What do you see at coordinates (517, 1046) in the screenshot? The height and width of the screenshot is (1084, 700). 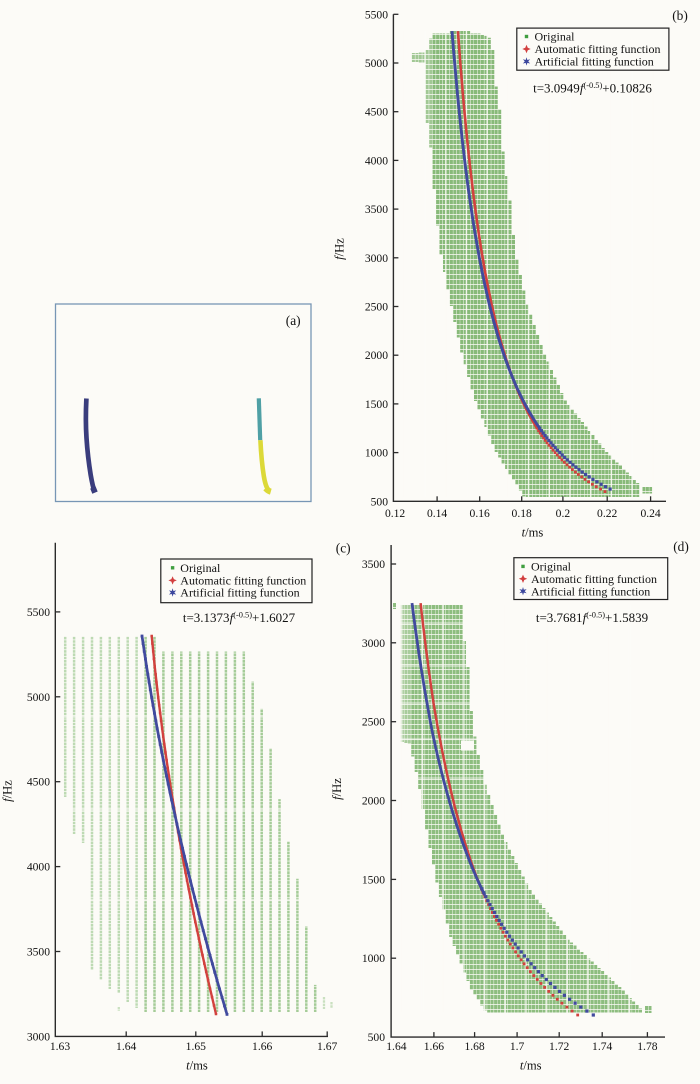 I see `svg-text: 1.7` at bounding box center [517, 1046].